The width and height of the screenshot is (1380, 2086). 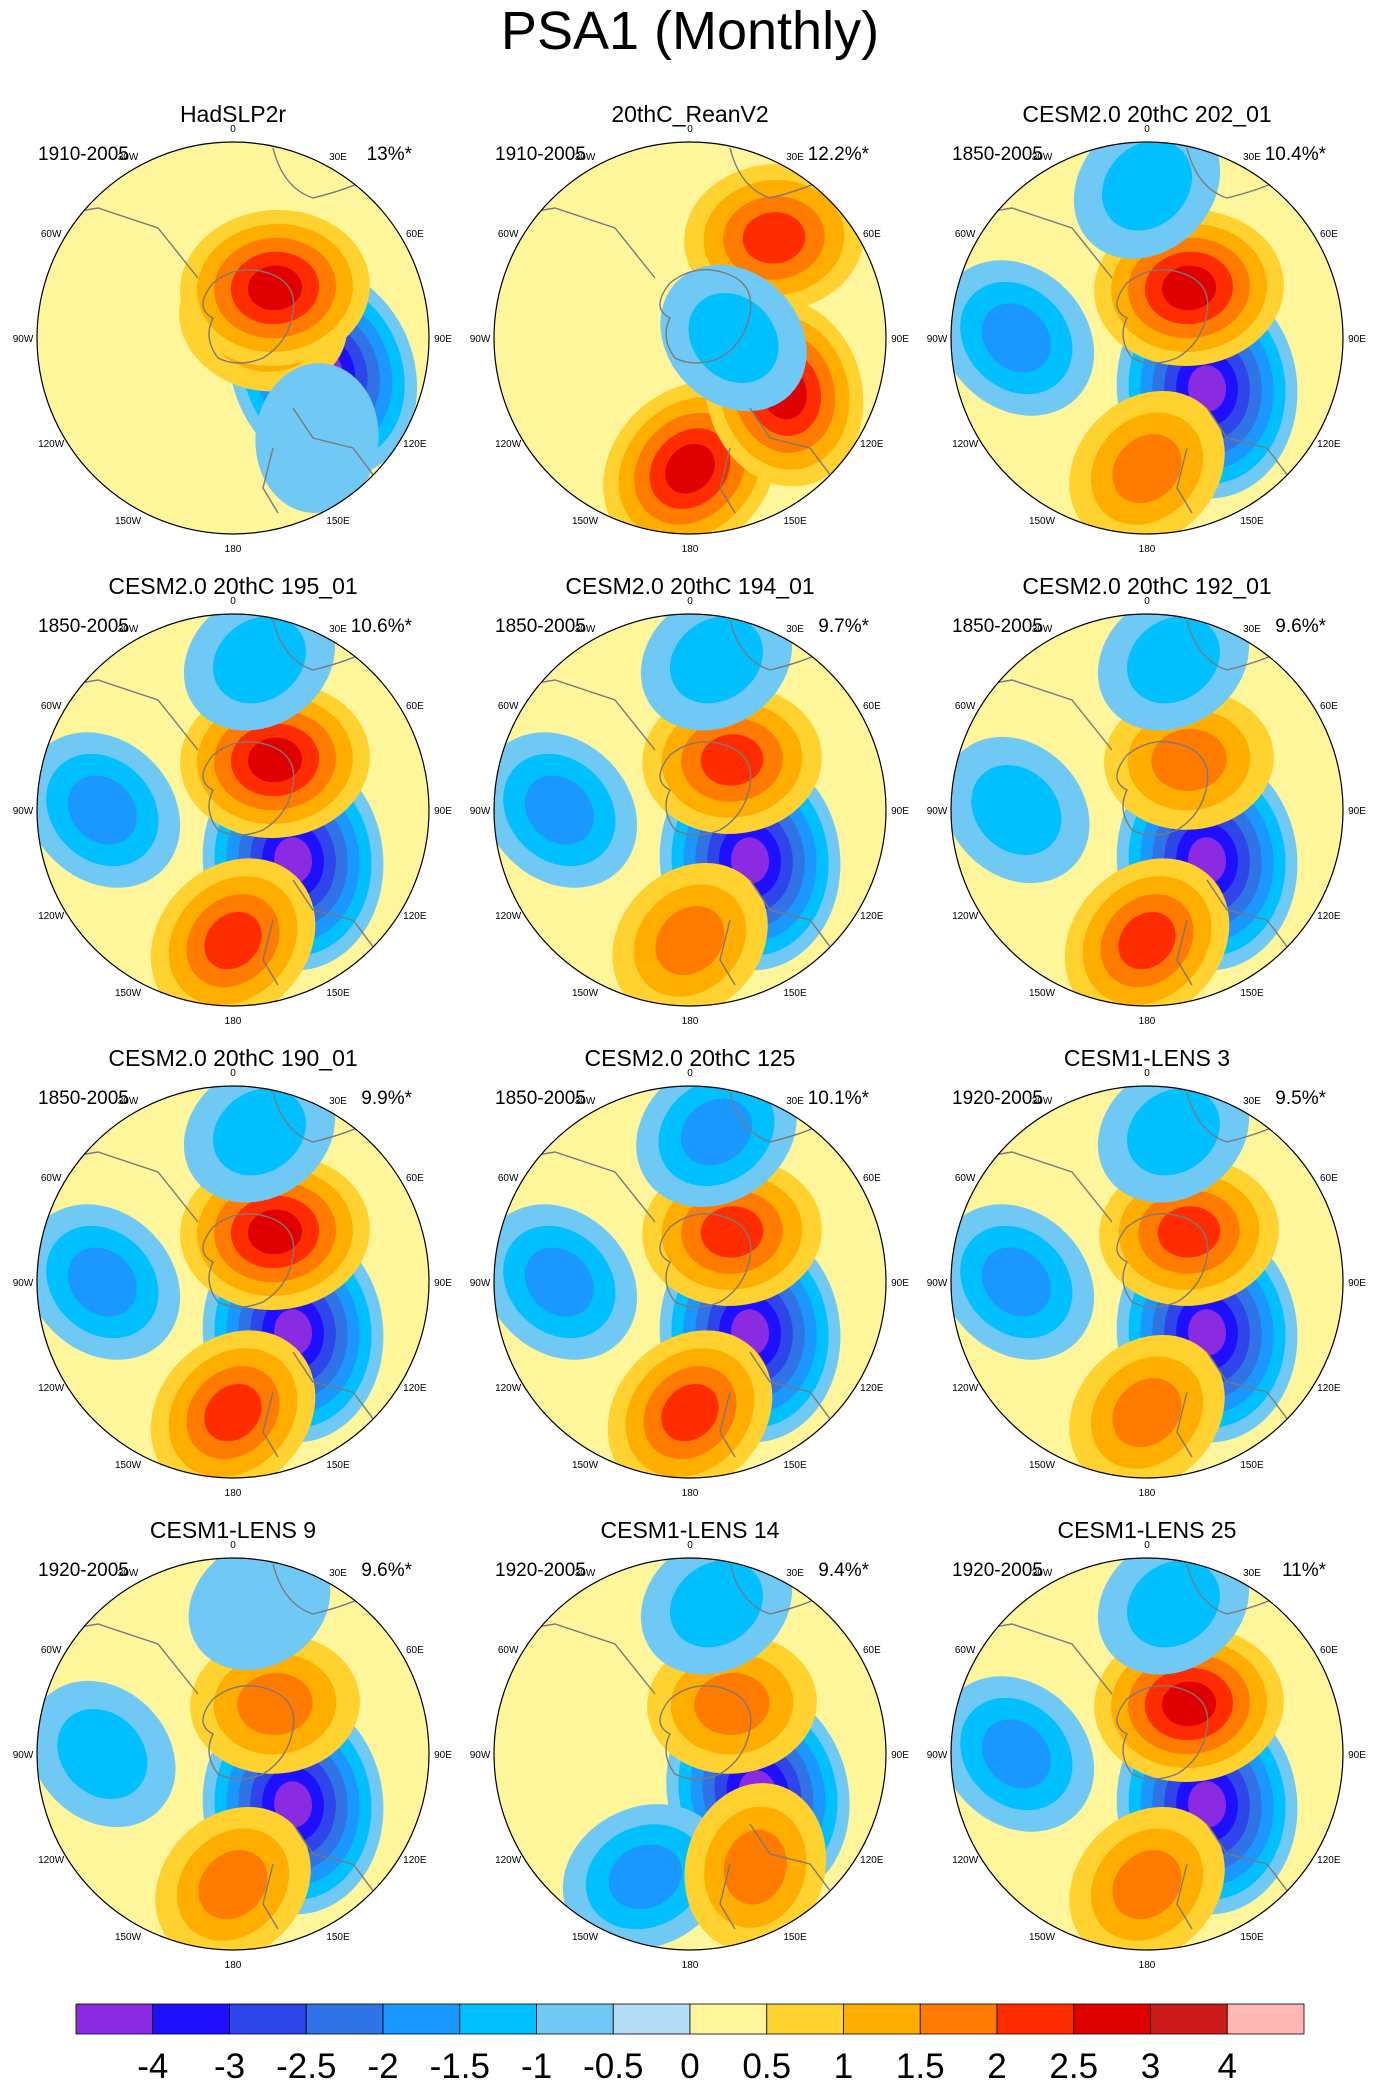 I want to click on panel-title: CESM1-LENS 25, so click(x=1147, y=1530).